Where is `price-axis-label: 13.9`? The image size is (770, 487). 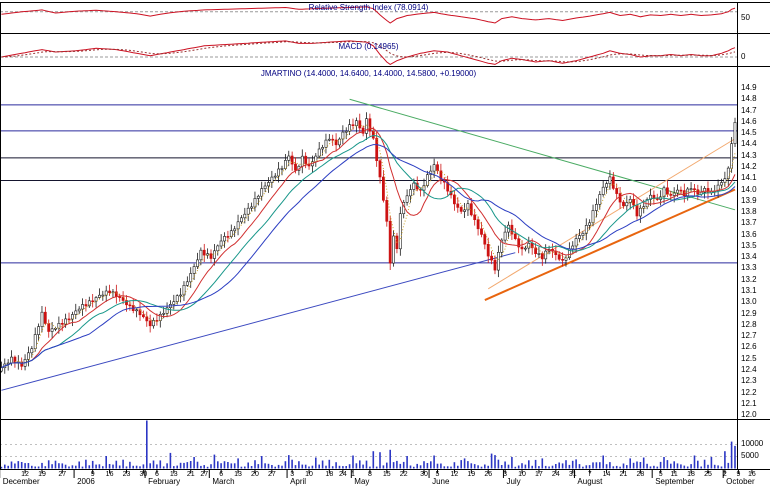
price-axis-label: 13.9 is located at coordinates (749, 200).